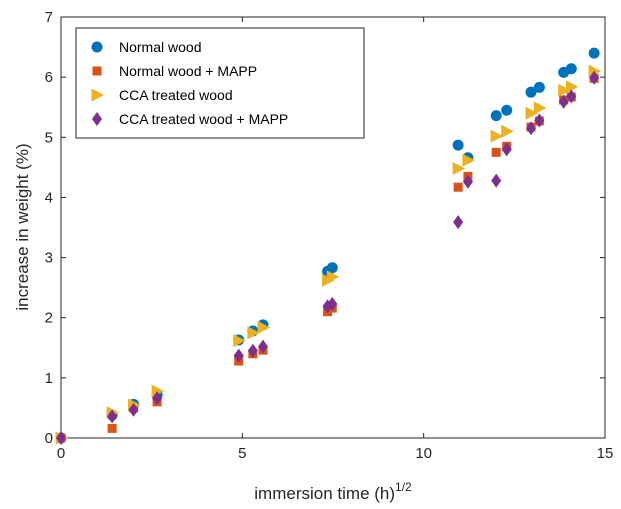  I want to click on x-axis-label-group: immersion time (h)1/2, so click(333, 491).